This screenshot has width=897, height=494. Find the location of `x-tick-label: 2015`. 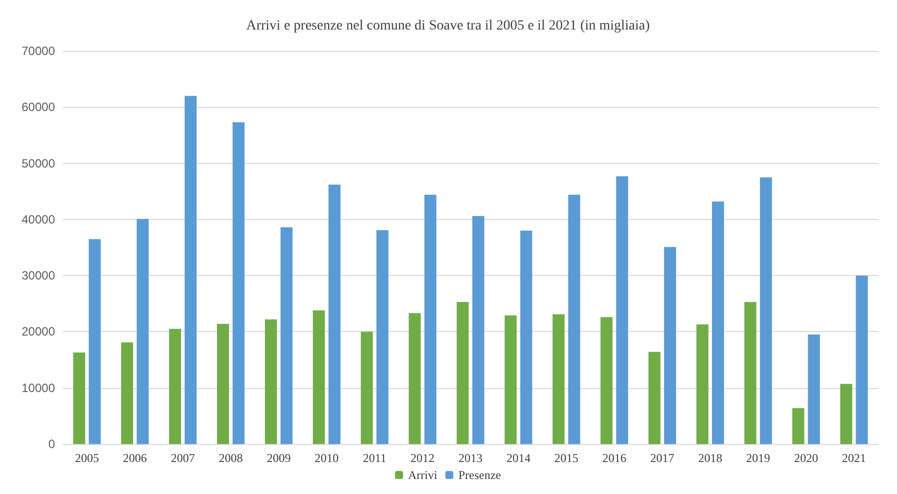

x-tick-label: 2015 is located at coordinates (566, 458).